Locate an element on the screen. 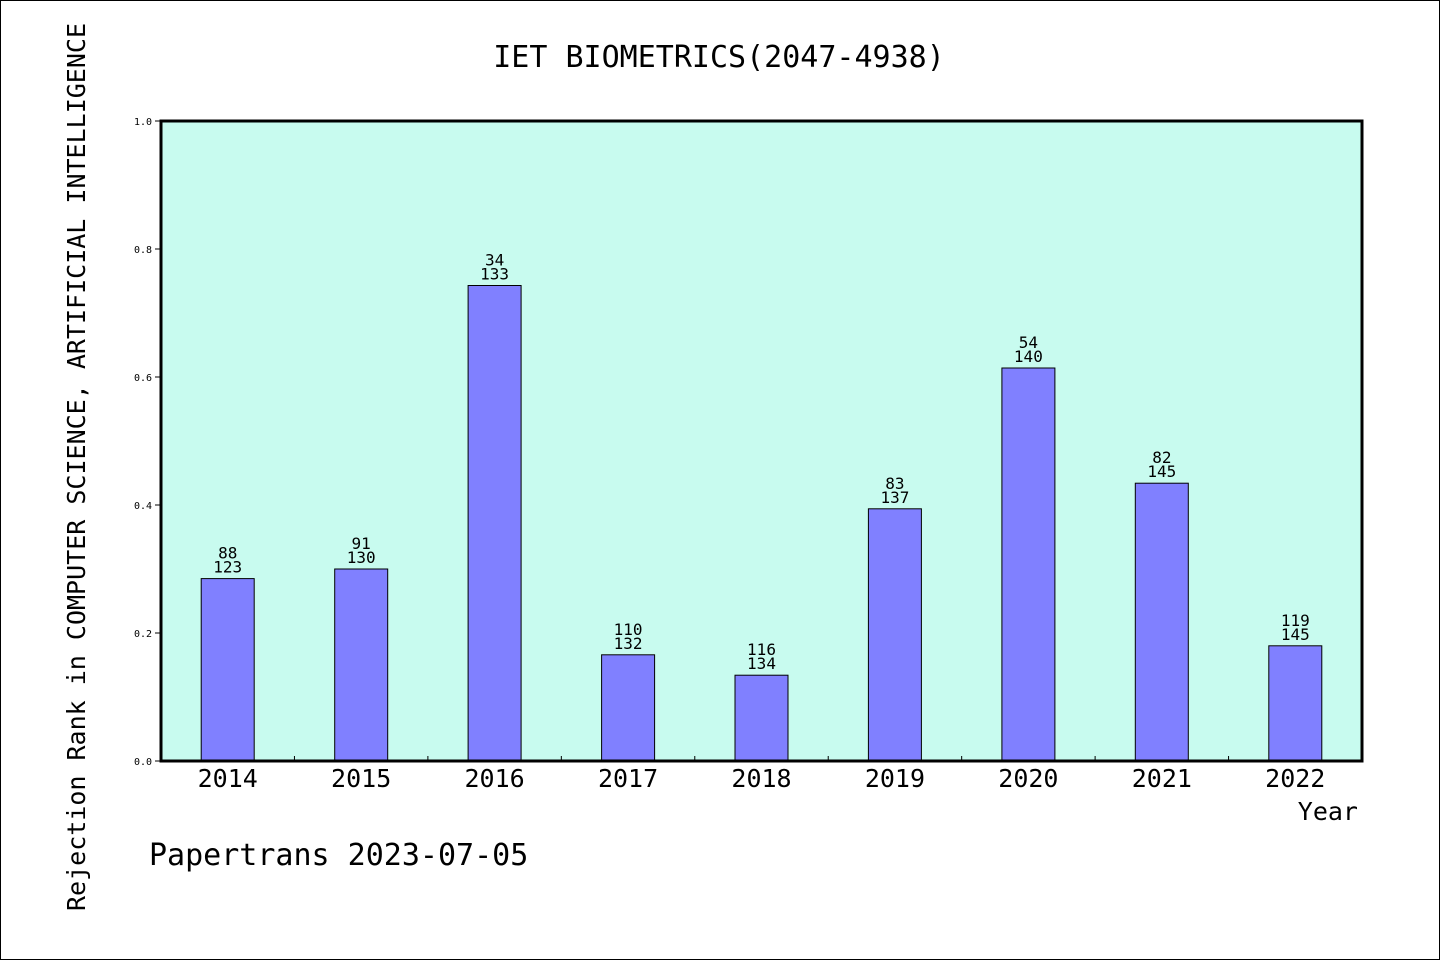 This screenshot has width=1440, height=963. bar-rank-label: 110 is located at coordinates (628, 629).